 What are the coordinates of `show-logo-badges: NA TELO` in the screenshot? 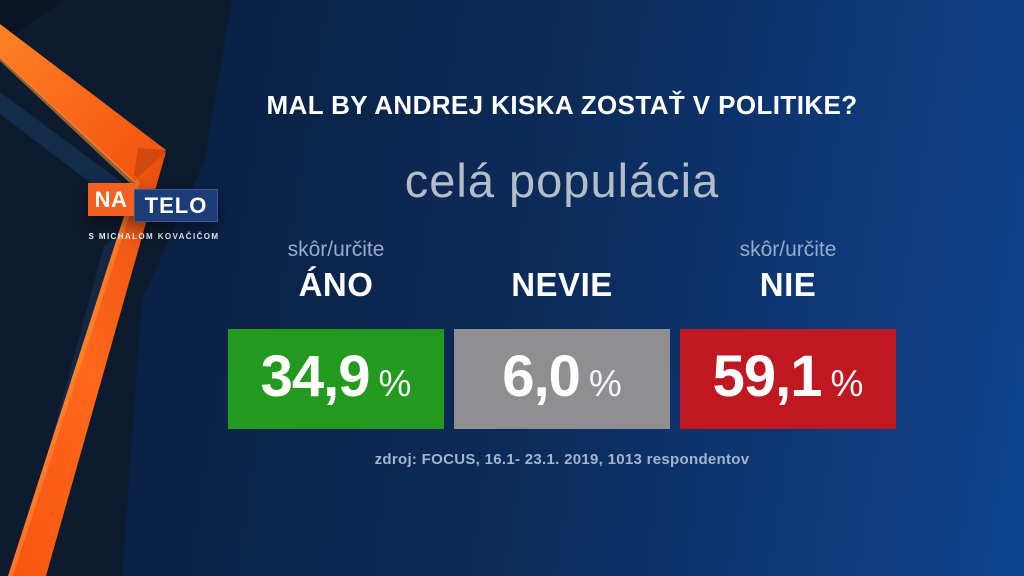 It's located at (153, 202).